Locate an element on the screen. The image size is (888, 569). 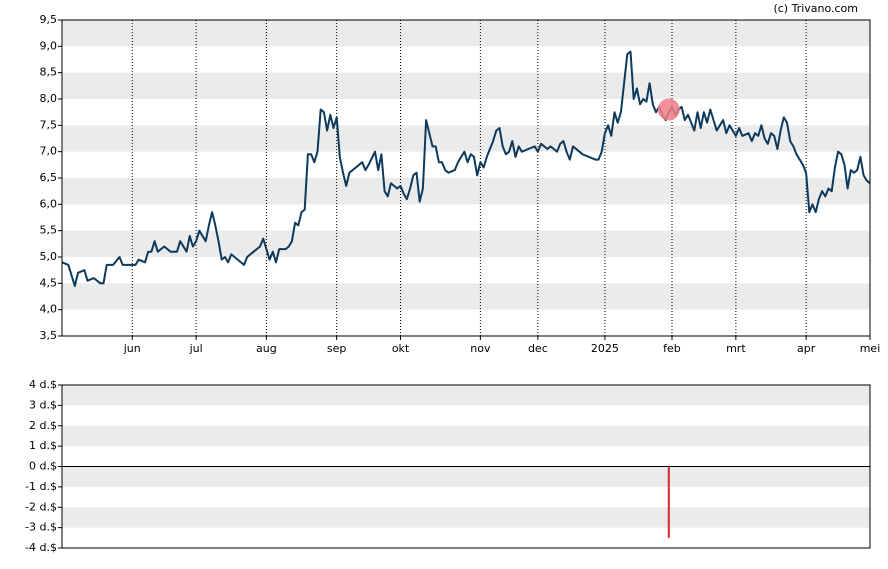
x-tick-label: jun is located at coordinates (132, 348).